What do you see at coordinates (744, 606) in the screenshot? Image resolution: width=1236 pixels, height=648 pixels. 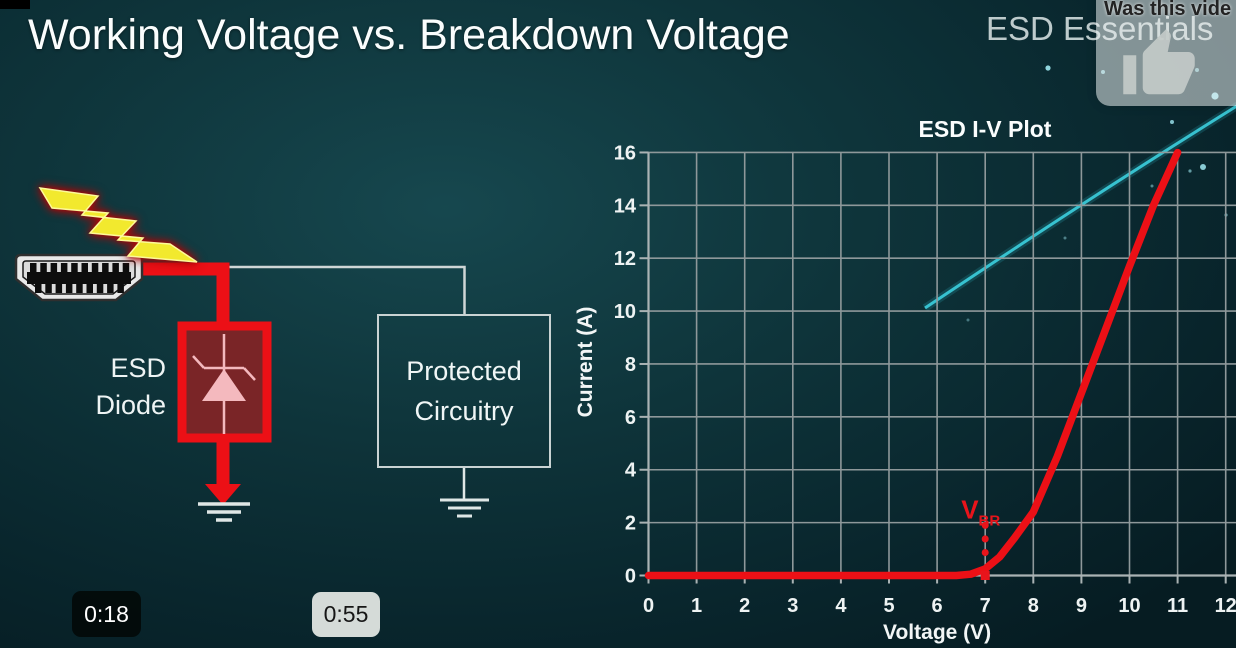 I see `x-tick-label: 2` at bounding box center [744, 606].